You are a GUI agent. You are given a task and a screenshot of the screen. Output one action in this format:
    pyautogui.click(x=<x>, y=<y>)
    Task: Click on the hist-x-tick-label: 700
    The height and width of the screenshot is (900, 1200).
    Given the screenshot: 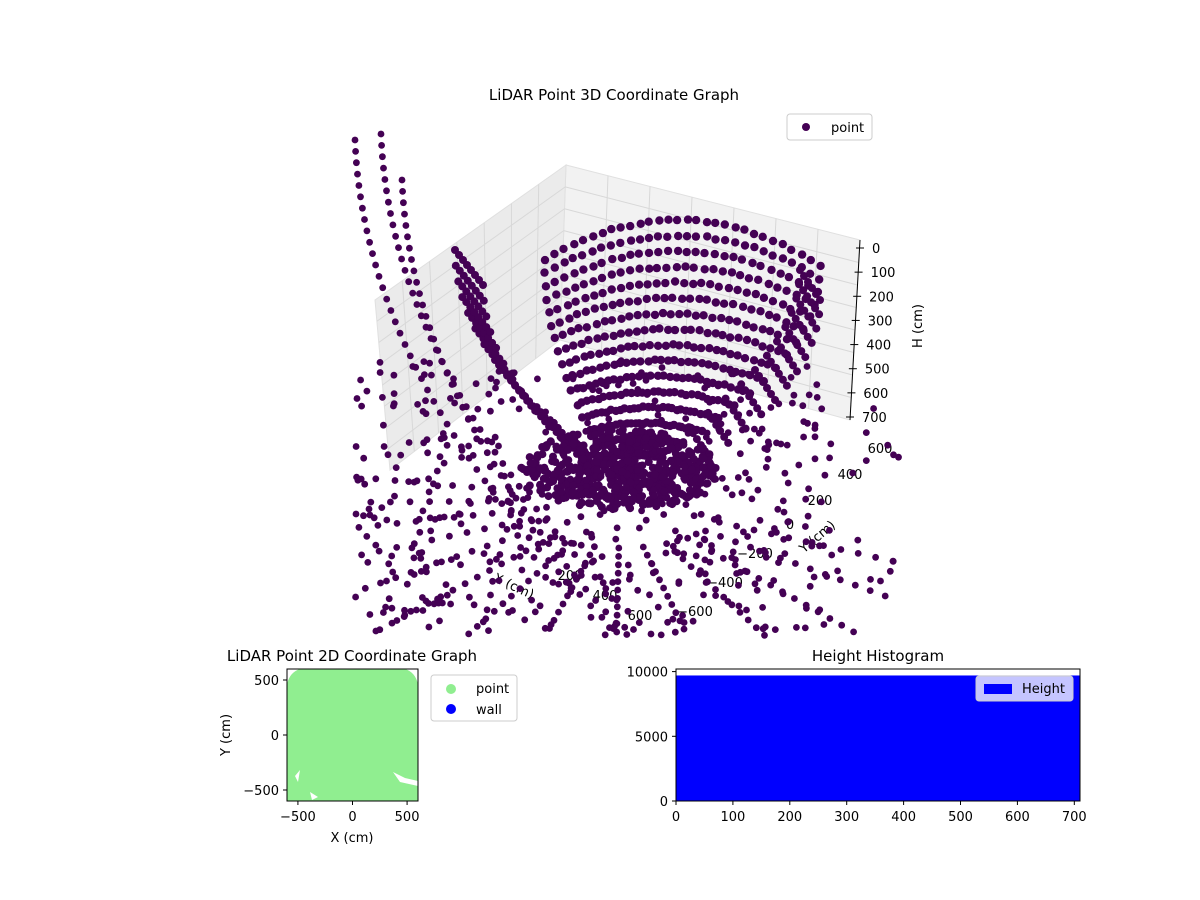 What is the action you would take?
    pyautogui.click(x=1074, y=817)
    